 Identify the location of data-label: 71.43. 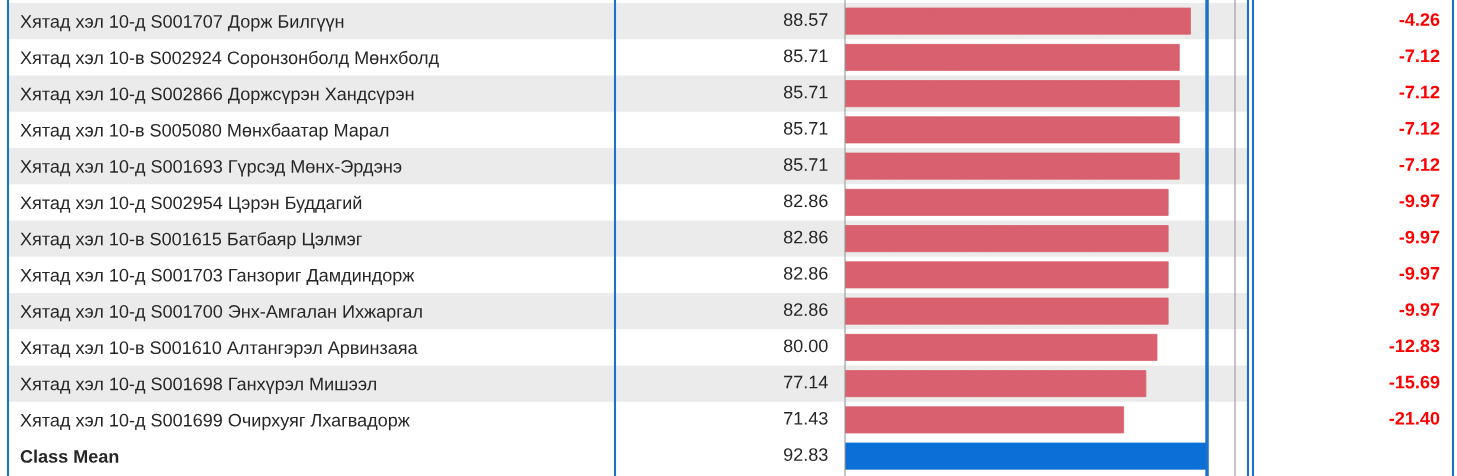
(806, 418).